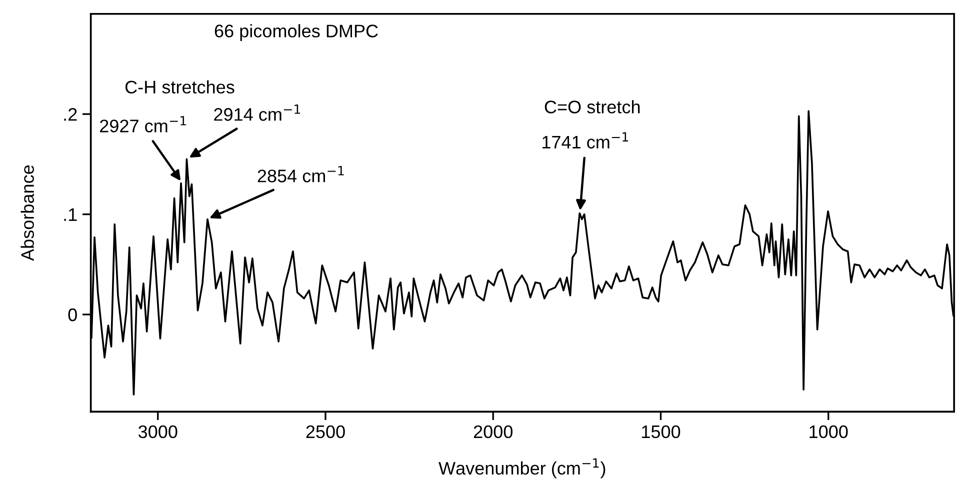 This screenshot has width=956, height=496. I want to click on annotation: 2854 cm$^{−1}$, so click(301, 174).